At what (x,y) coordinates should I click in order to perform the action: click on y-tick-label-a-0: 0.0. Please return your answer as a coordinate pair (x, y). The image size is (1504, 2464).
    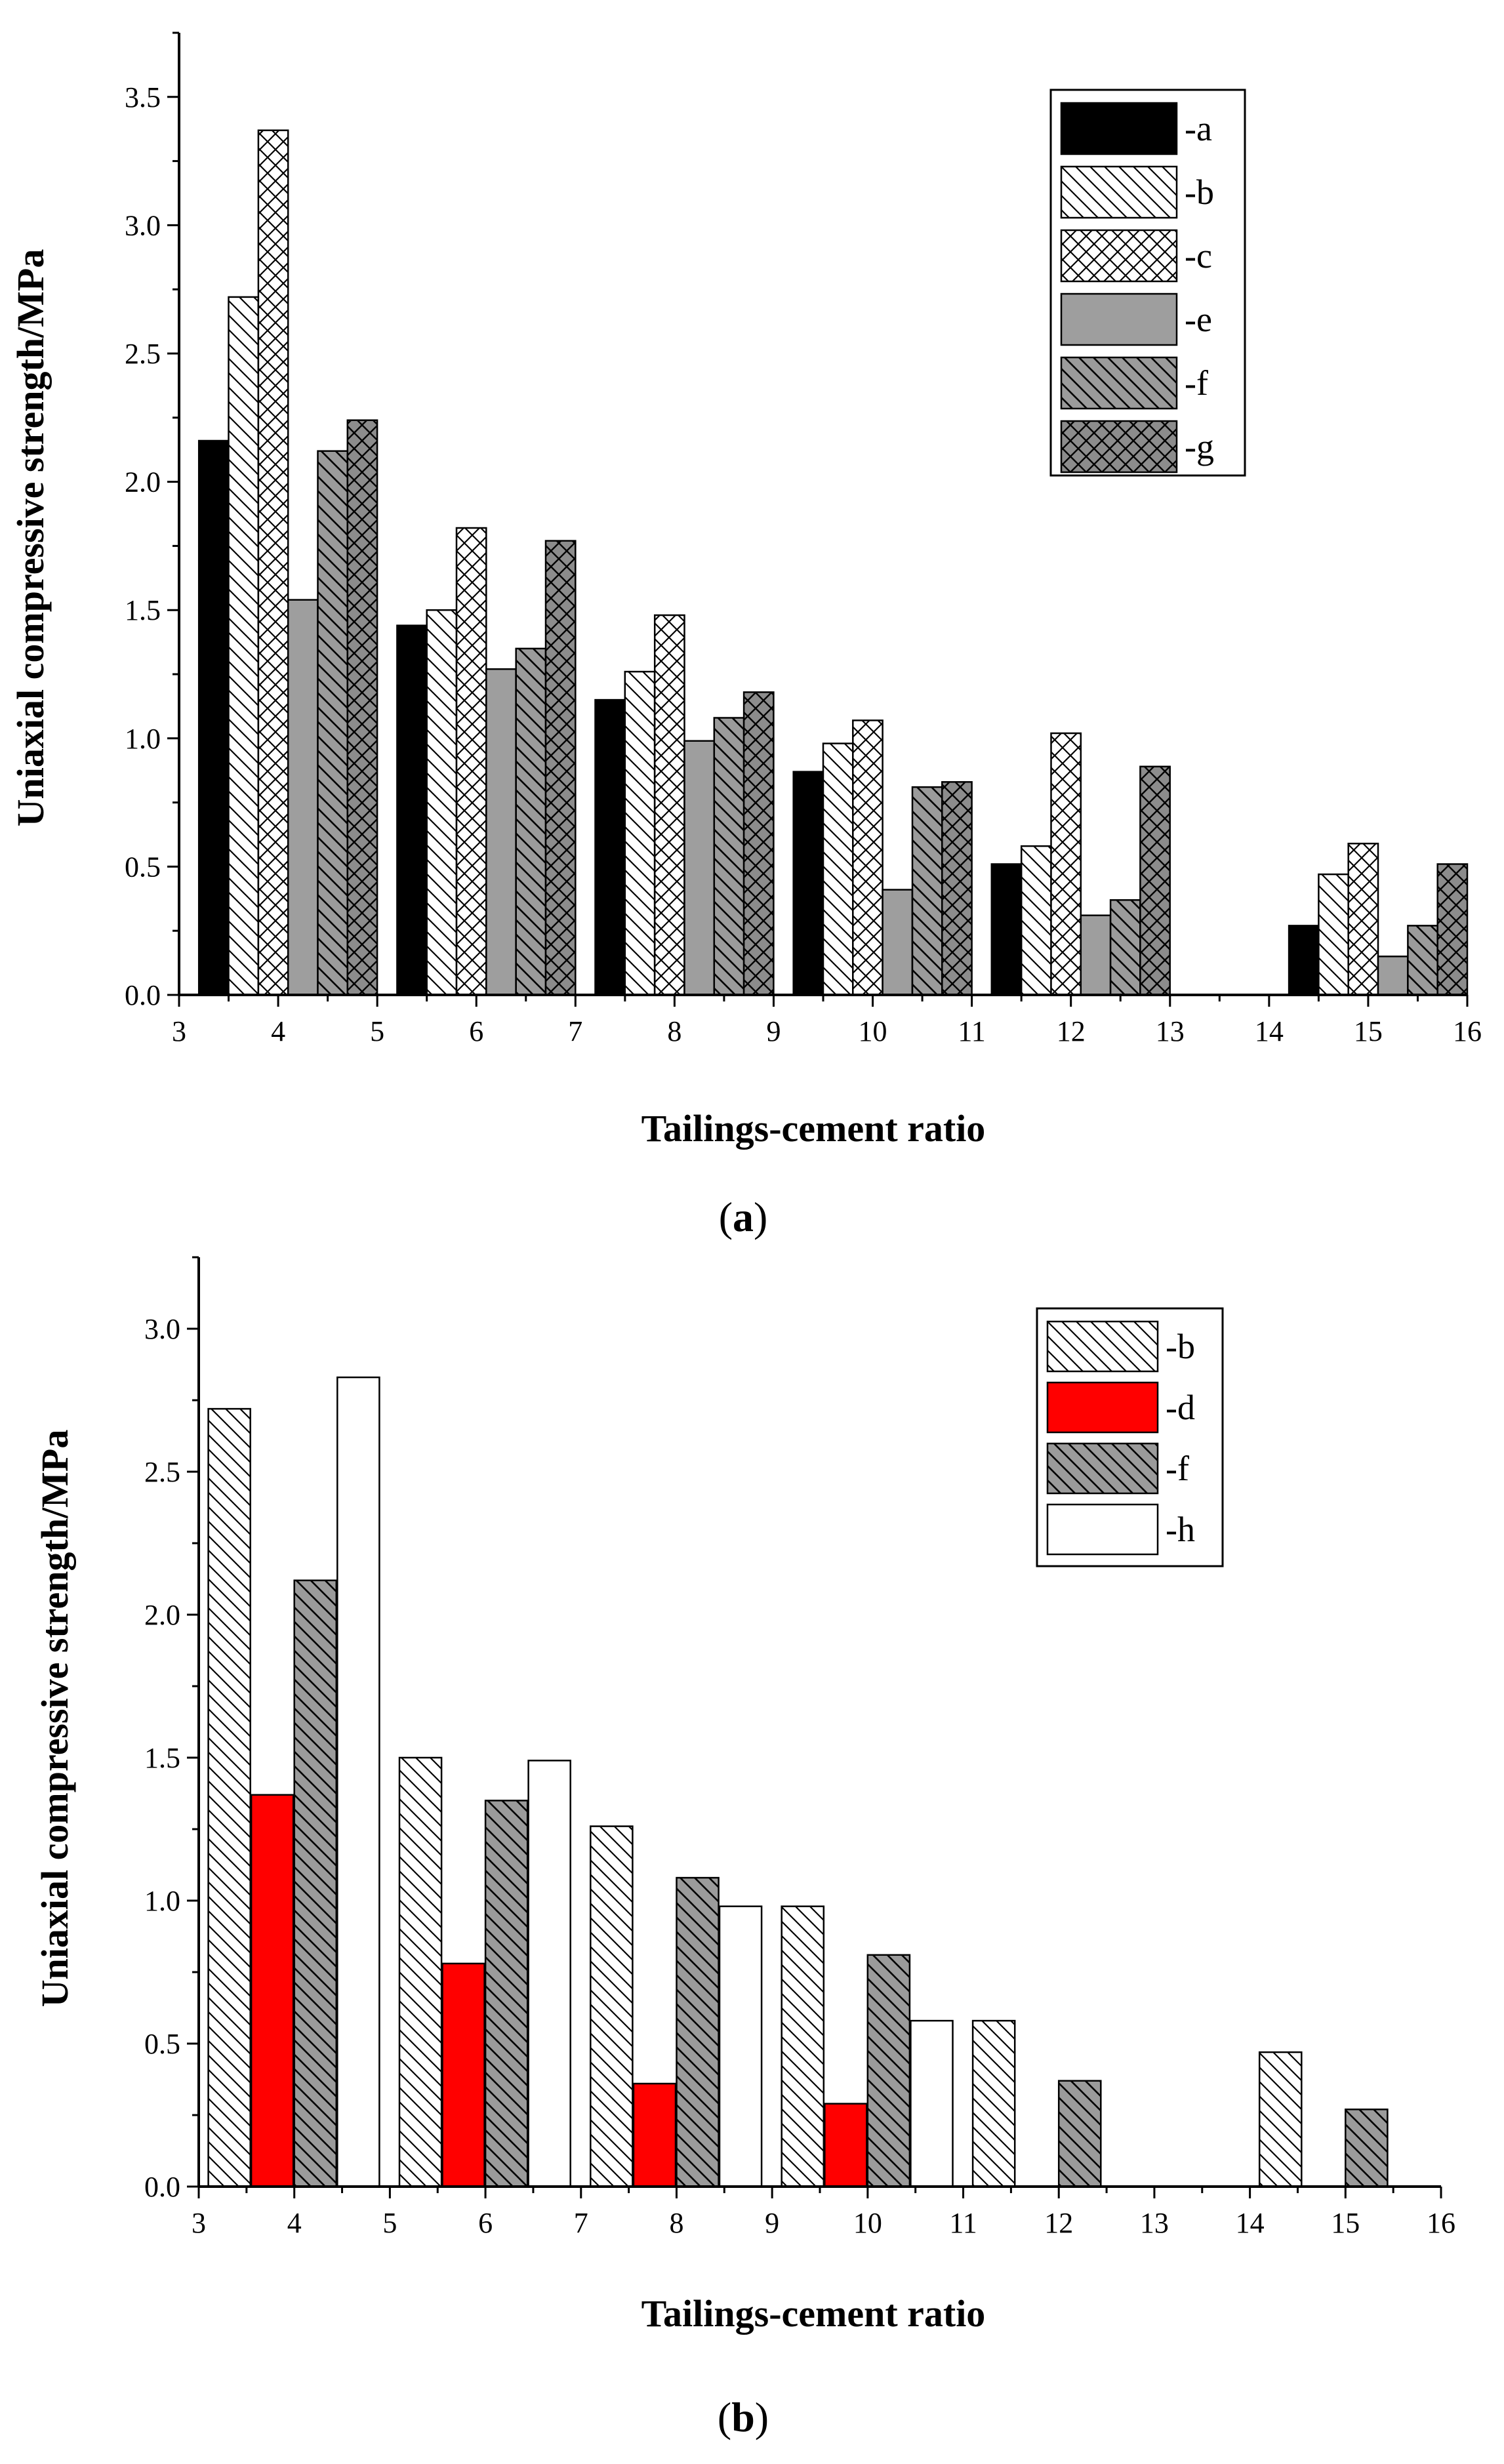
    Looking at the image, I should click on (143, 995).